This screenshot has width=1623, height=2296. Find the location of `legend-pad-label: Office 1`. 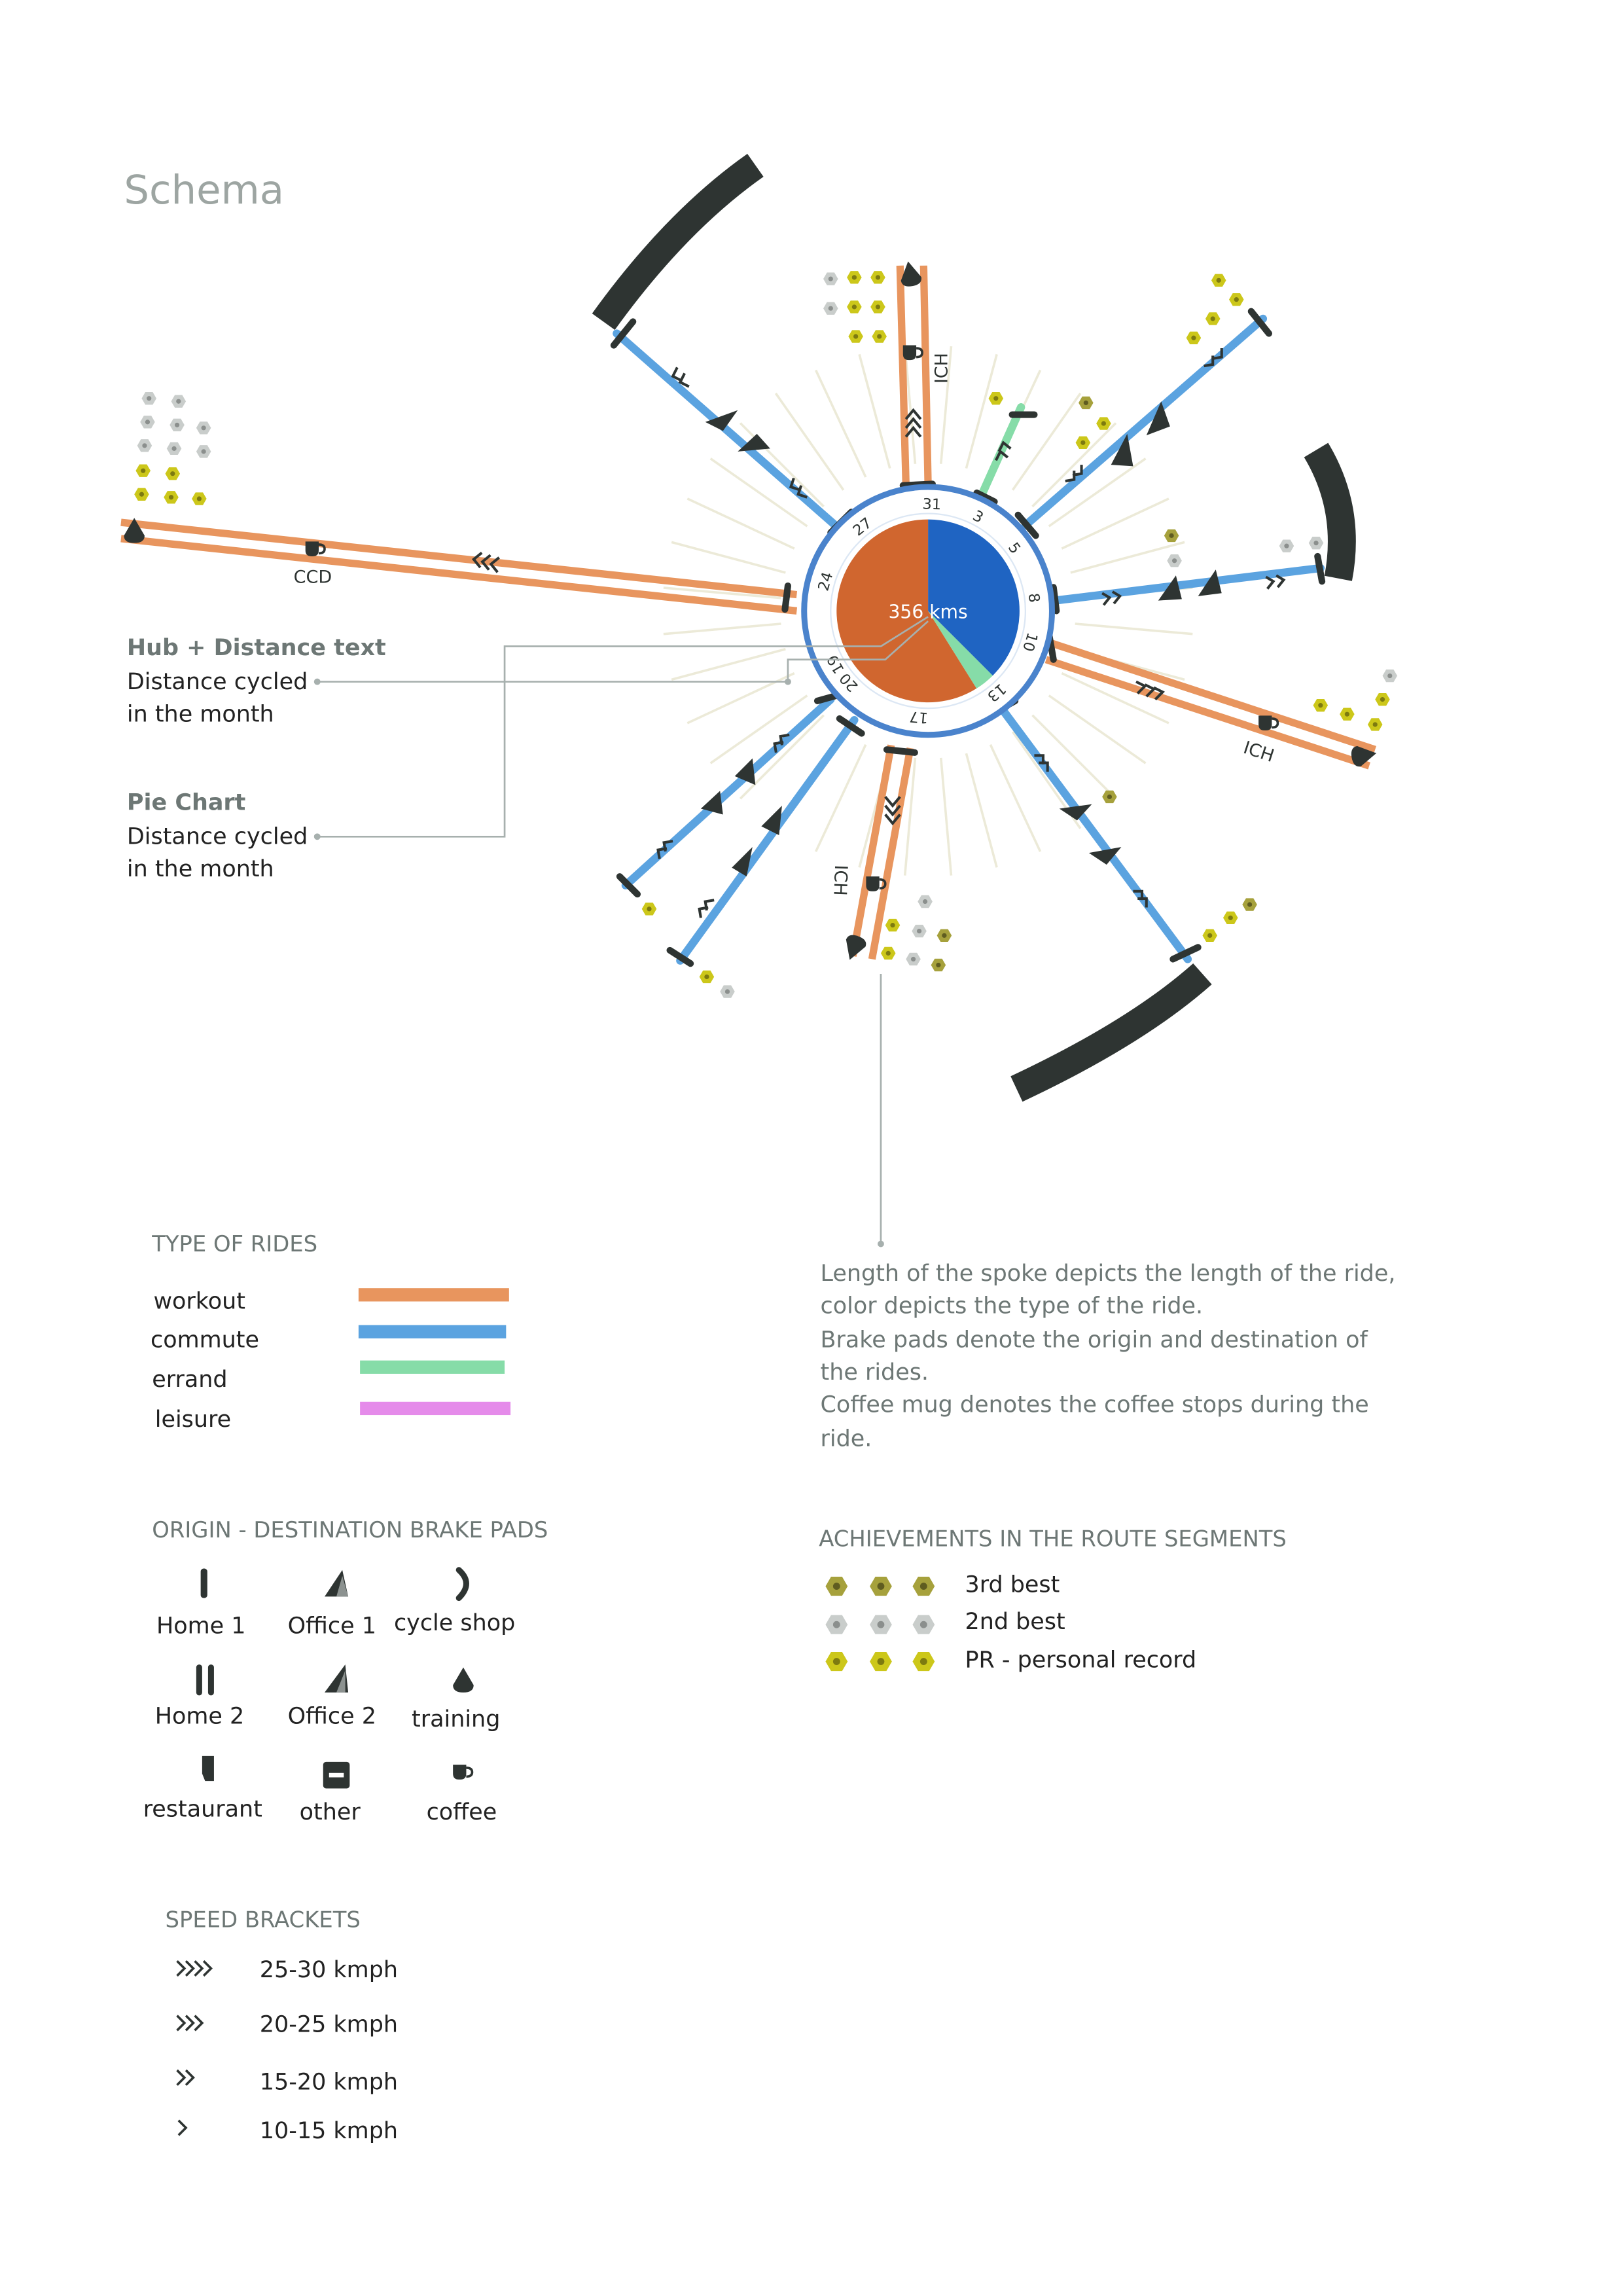

legend-pad-label: Office 1 is located at coordinates (332, 1626).